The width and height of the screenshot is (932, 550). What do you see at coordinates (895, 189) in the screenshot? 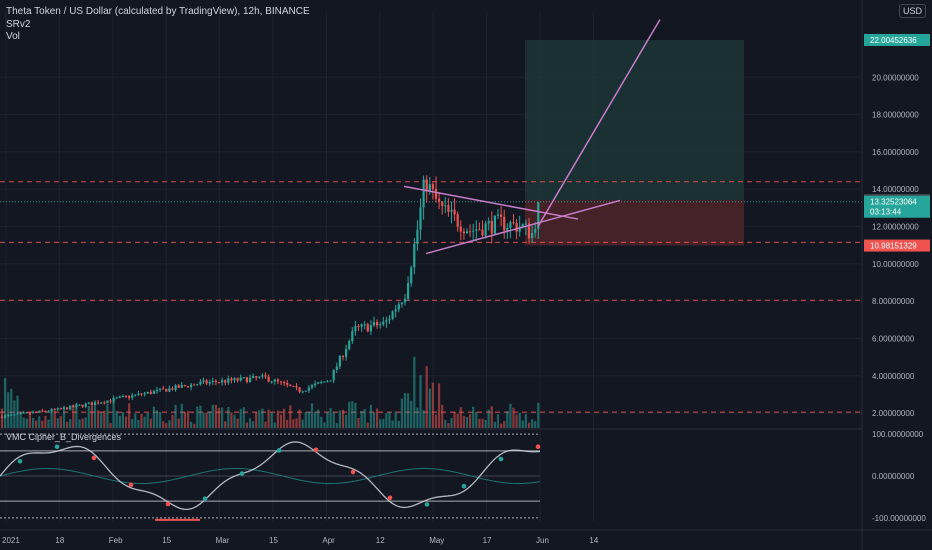
I see `price-tick-label: 14.00000000` at bounding box center [895, 189].